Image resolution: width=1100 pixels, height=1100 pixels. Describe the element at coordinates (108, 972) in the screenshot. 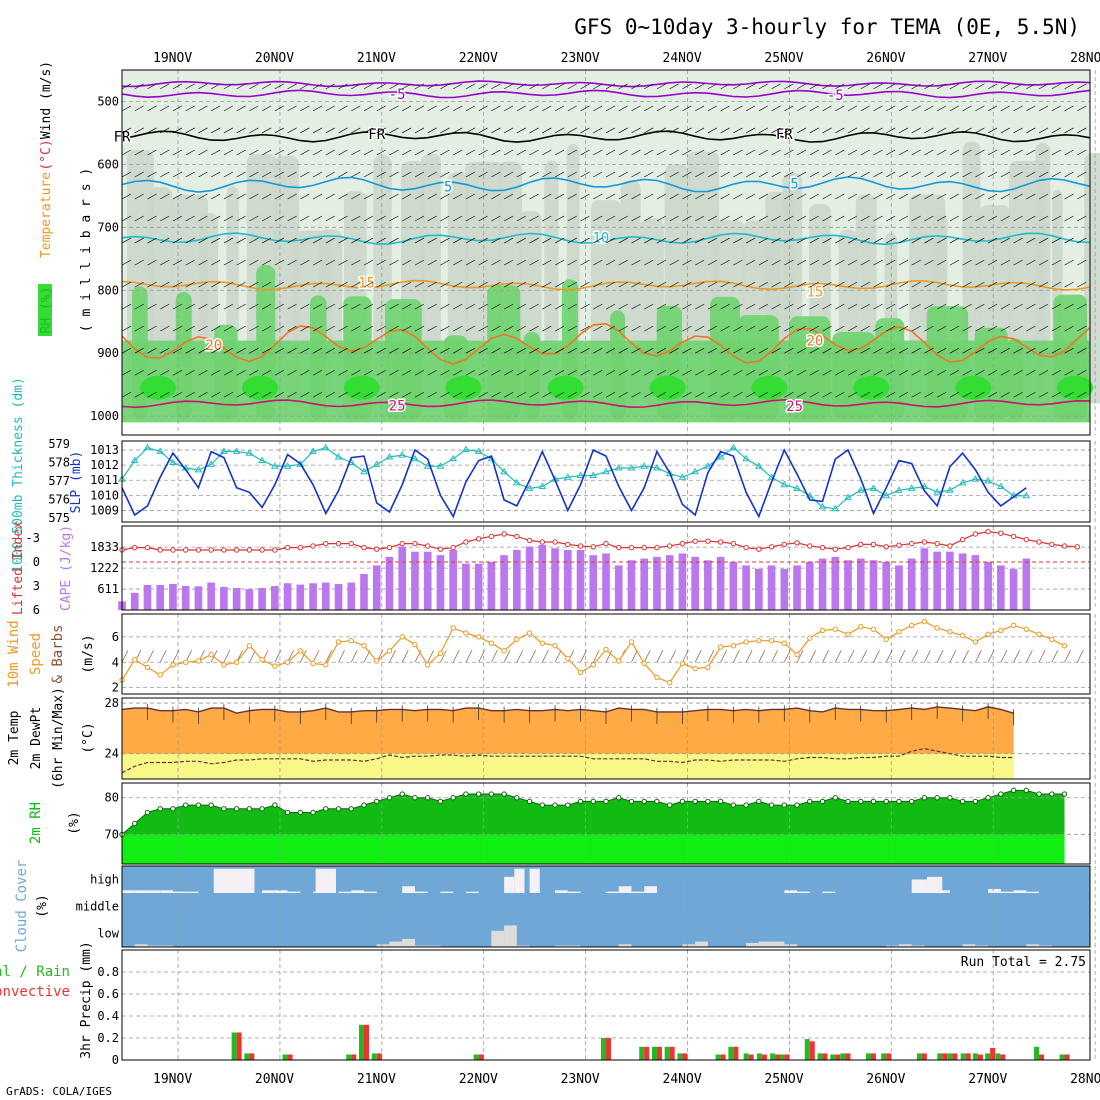

I see `y-tick-label-precip: 0.8` at that location.